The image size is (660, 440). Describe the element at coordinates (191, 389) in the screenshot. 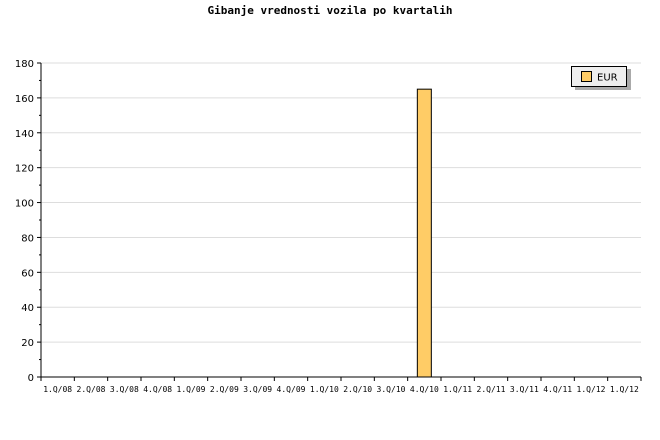

I see `x-tick-label: 1.Q/09` at that location.